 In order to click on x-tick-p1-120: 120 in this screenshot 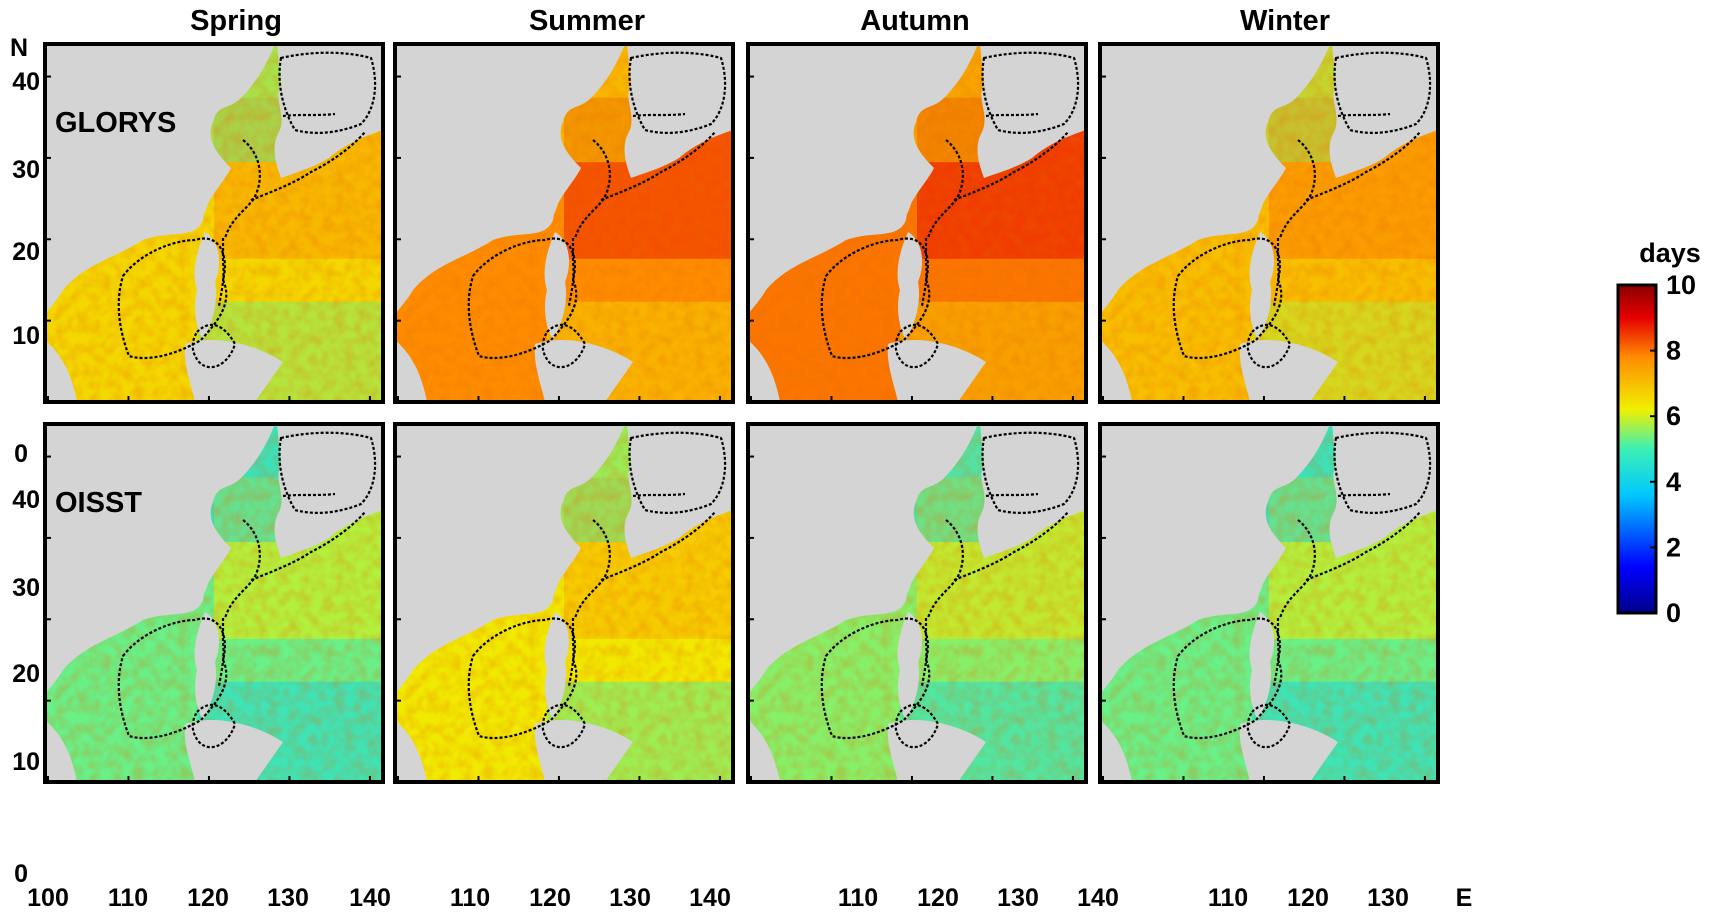, I will do `click(208, 898)`.